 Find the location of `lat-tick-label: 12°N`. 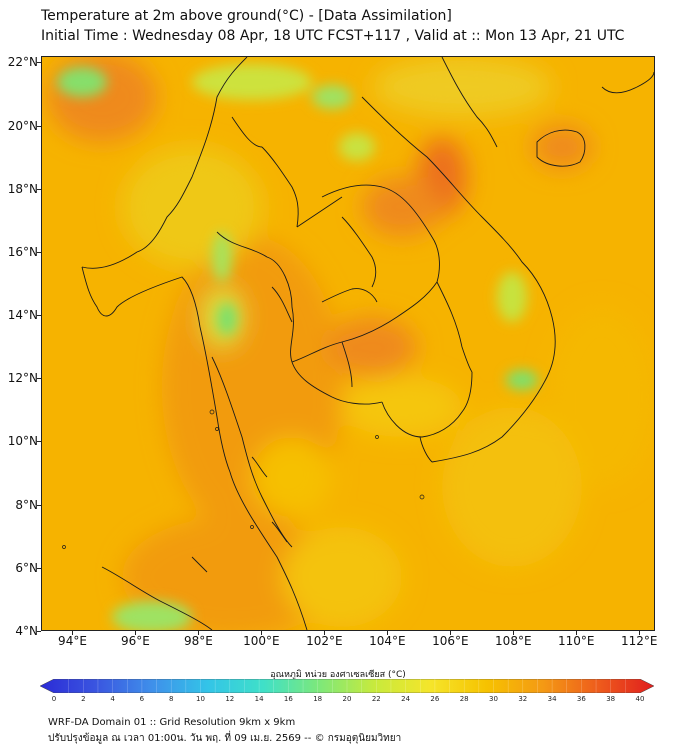

lat-tick-label: 12°N is located at coordinates (22, 378).